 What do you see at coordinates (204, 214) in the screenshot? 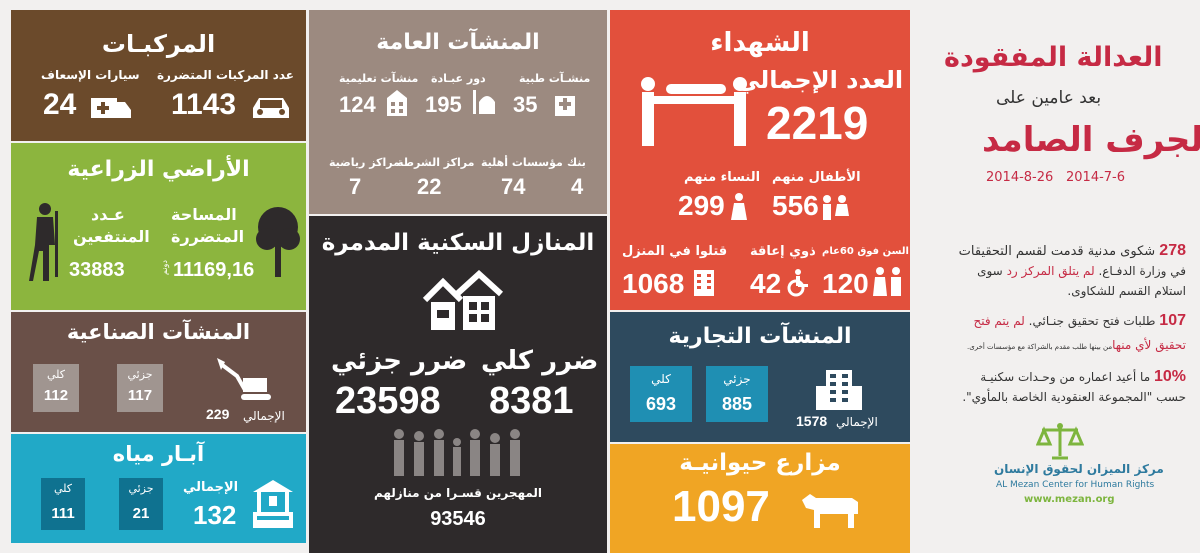
I see `agriculture-area-label-1: المساحة` at bounding box center [204, 214].